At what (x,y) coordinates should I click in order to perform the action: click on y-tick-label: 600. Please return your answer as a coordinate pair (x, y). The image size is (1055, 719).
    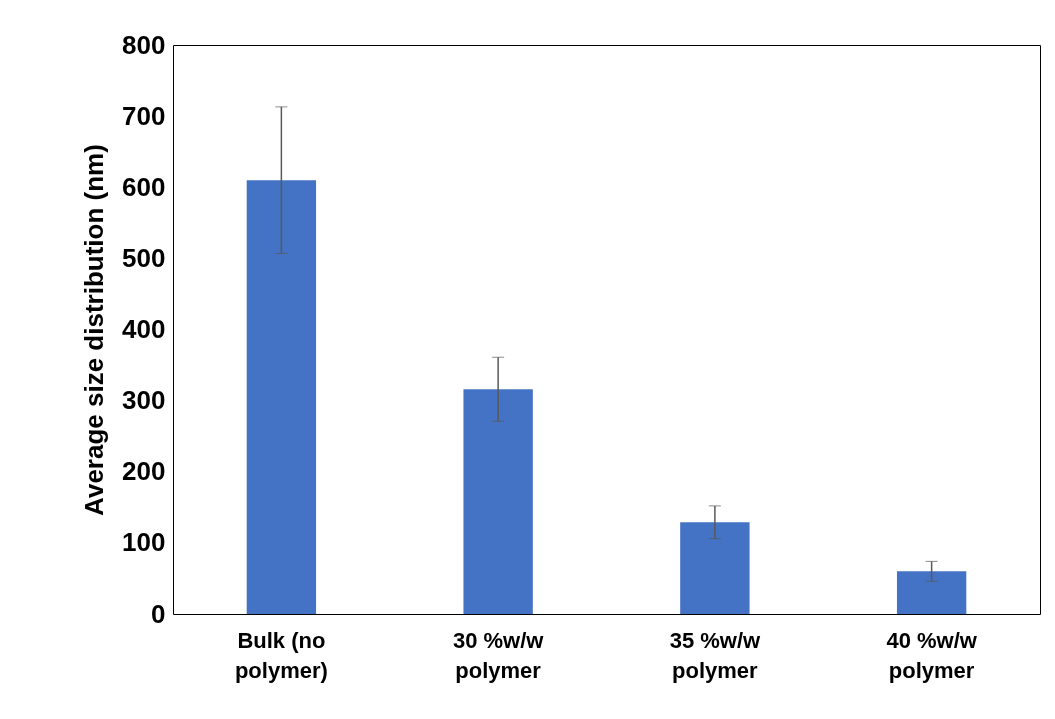
    Looking at the image, I should click on (144, 186).